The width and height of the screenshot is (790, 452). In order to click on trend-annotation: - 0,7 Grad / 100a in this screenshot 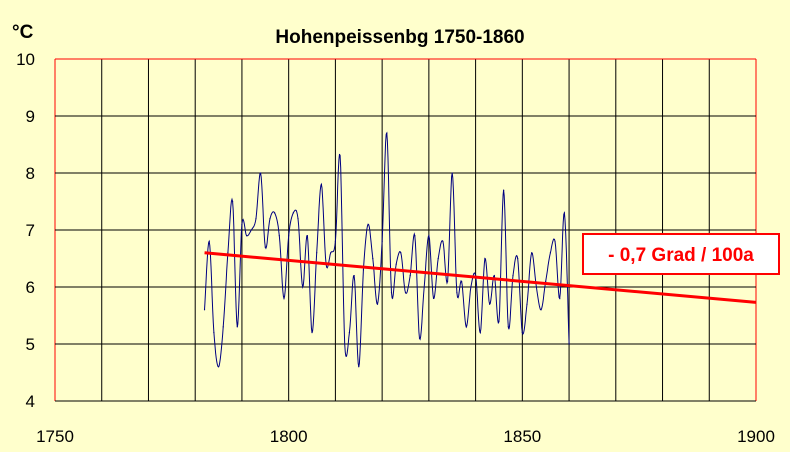, I will do `click(681, 255)`.